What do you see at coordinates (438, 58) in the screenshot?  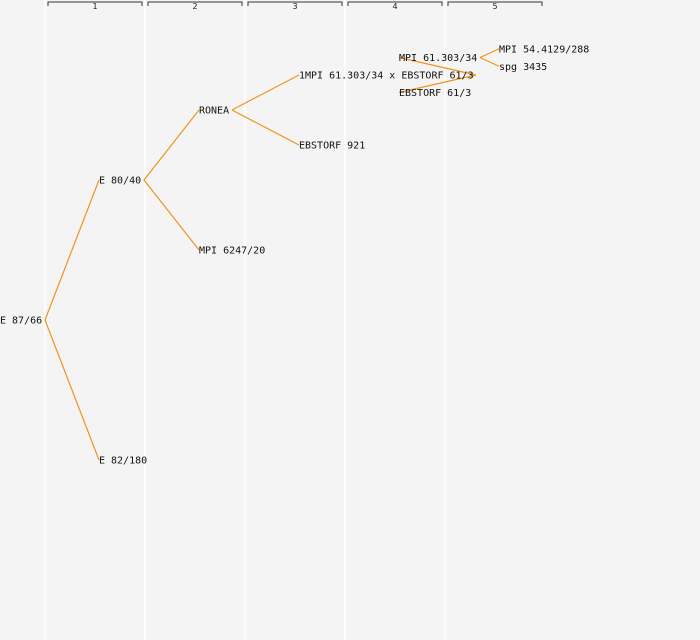 I see `pedigree-node-label: MPI 61.303/34` at bounding box center [438, 58].